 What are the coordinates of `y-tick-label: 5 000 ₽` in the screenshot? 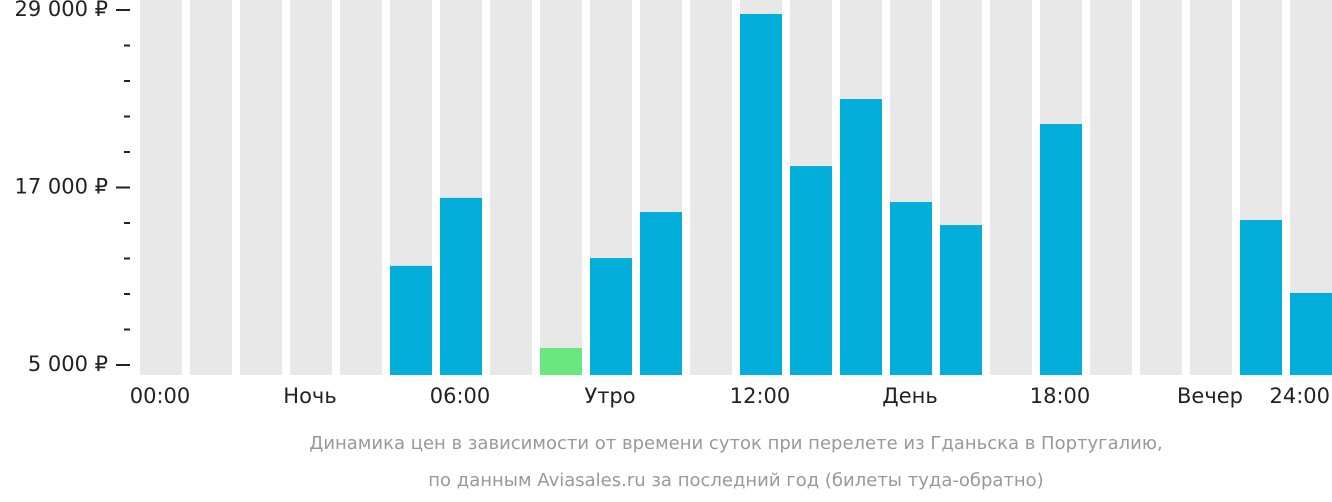 It's located at (68, 364).